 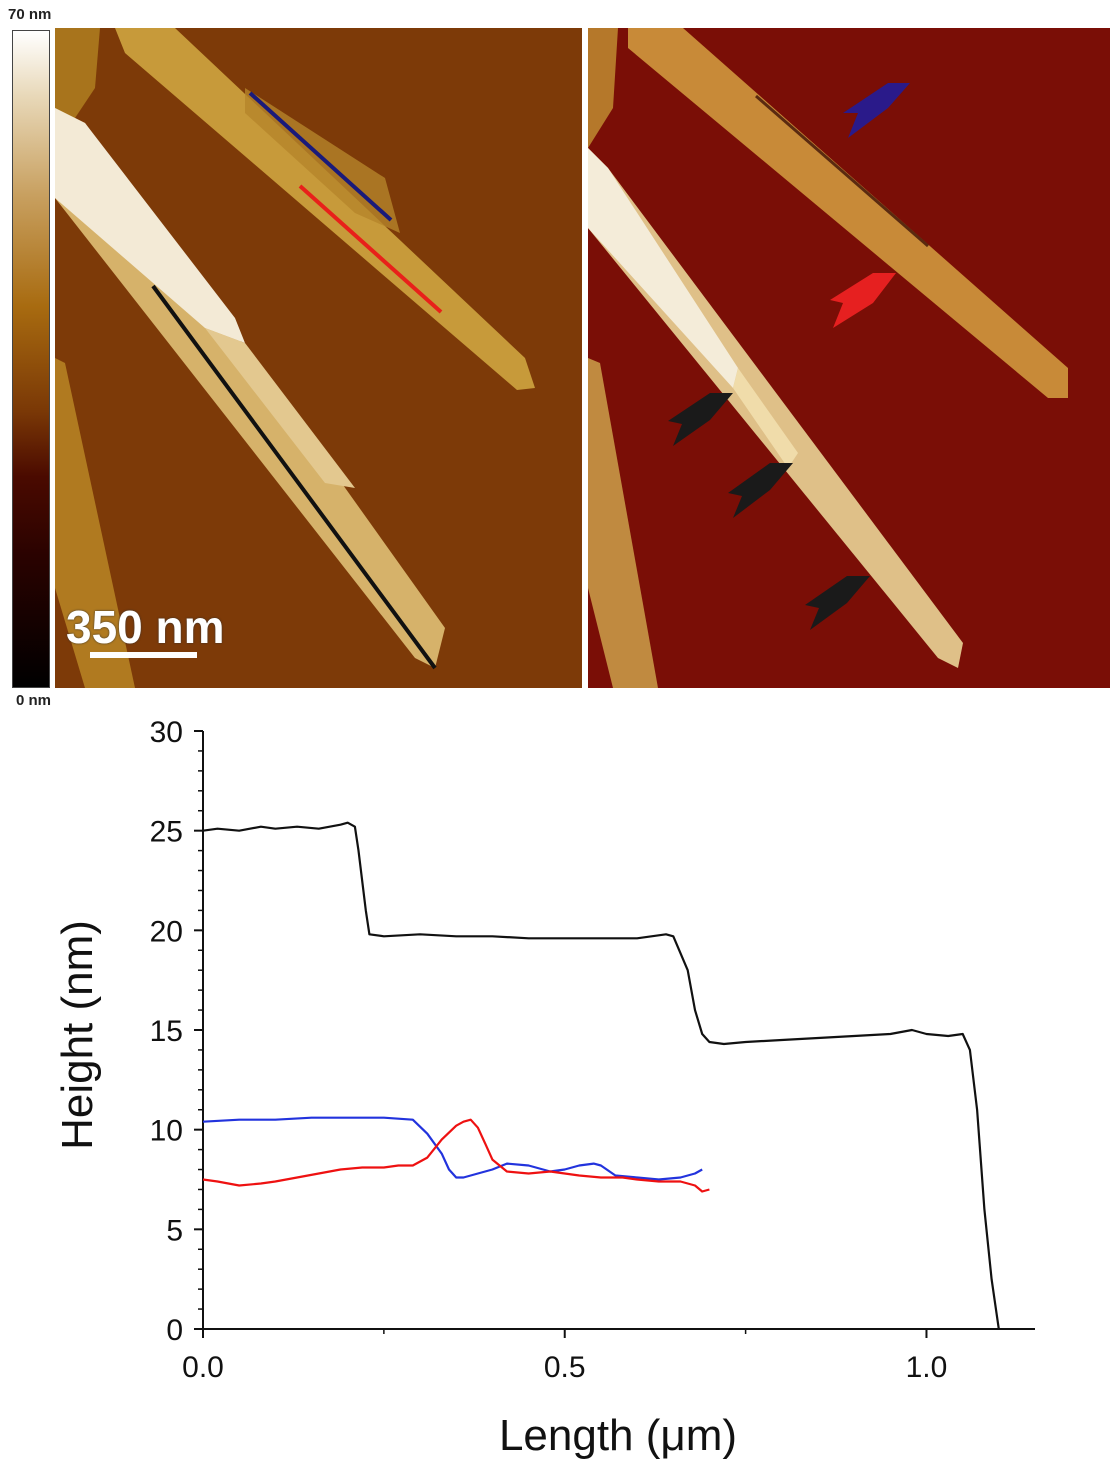 I want to click on x-tick-label: 0.0, so click(x=203, y=1367).